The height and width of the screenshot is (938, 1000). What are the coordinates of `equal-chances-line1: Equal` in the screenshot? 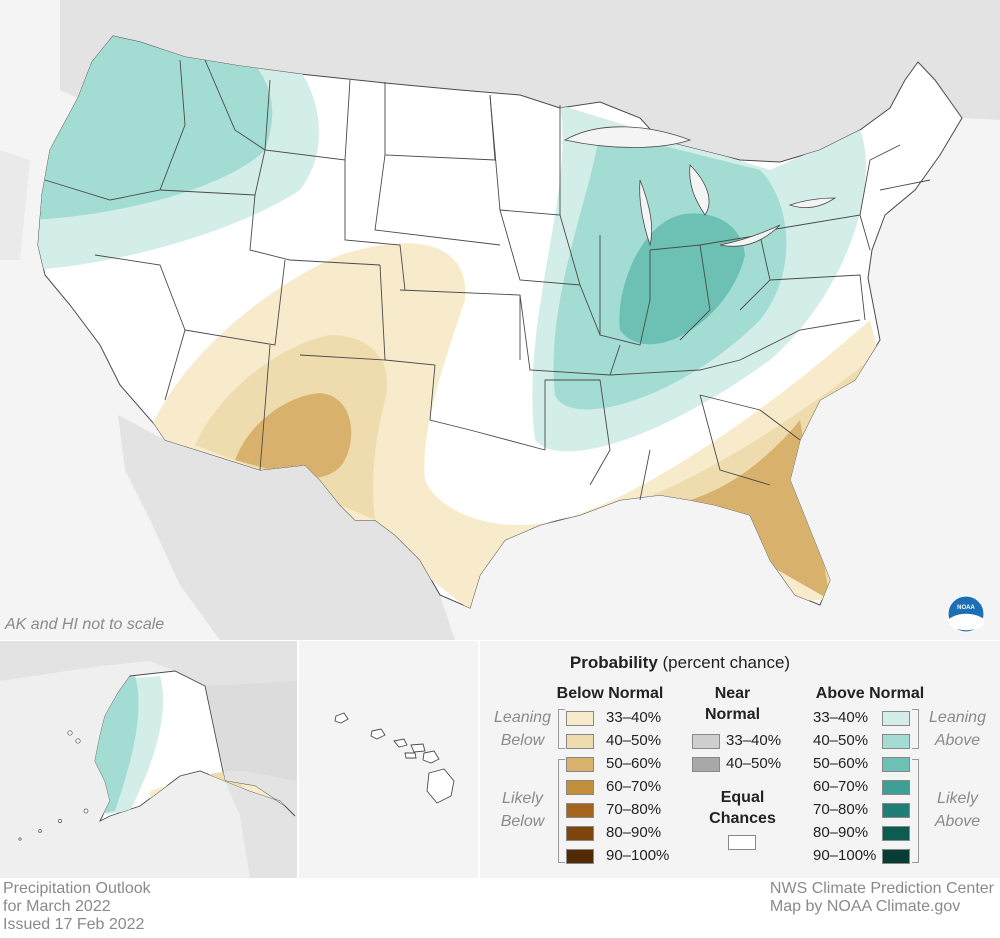 It's located at (742, 797).